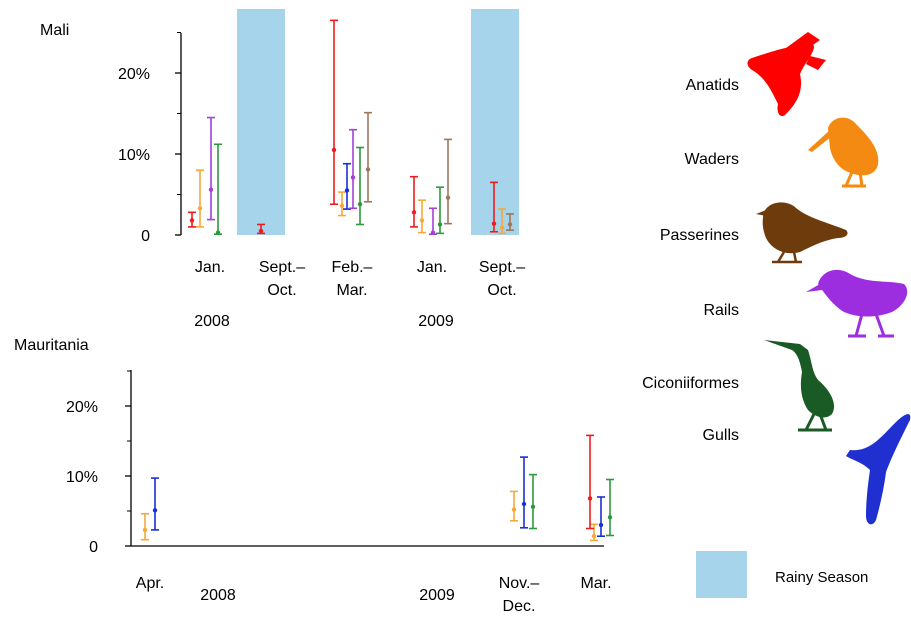 Image resolution: width=911 pixels, height=621 pixels. I want to click on mali-period-labels: Jan. Sept.– Oct. Feb.– Mar. Jan. Sept.– Oct., so click(360, 279).